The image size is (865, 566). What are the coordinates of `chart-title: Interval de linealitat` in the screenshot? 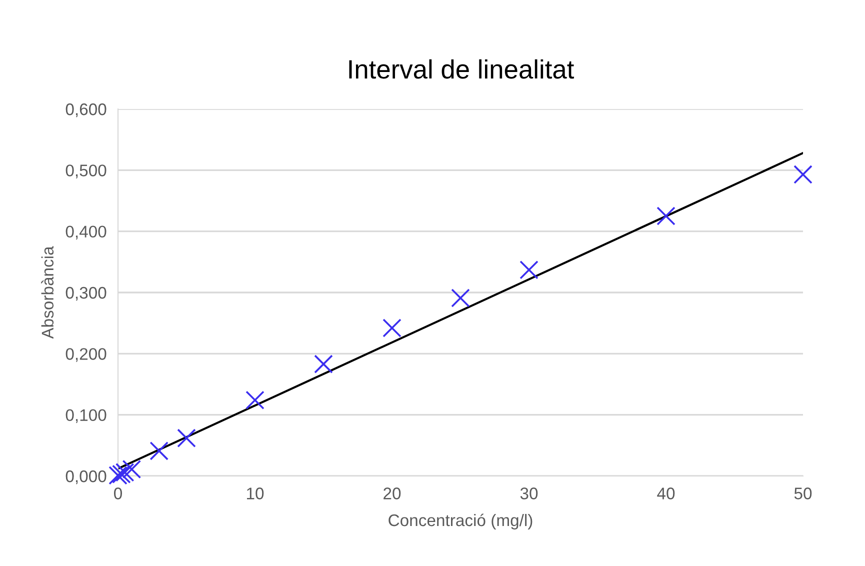 It's located at (461, 69).